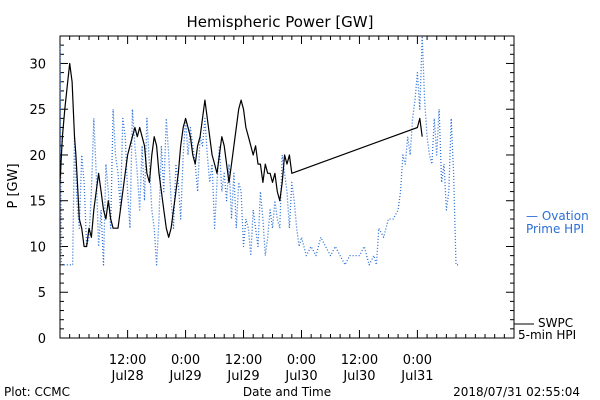 The image size is (600, 400). I want to click on y-tick-label: 15, so click(37, 202).